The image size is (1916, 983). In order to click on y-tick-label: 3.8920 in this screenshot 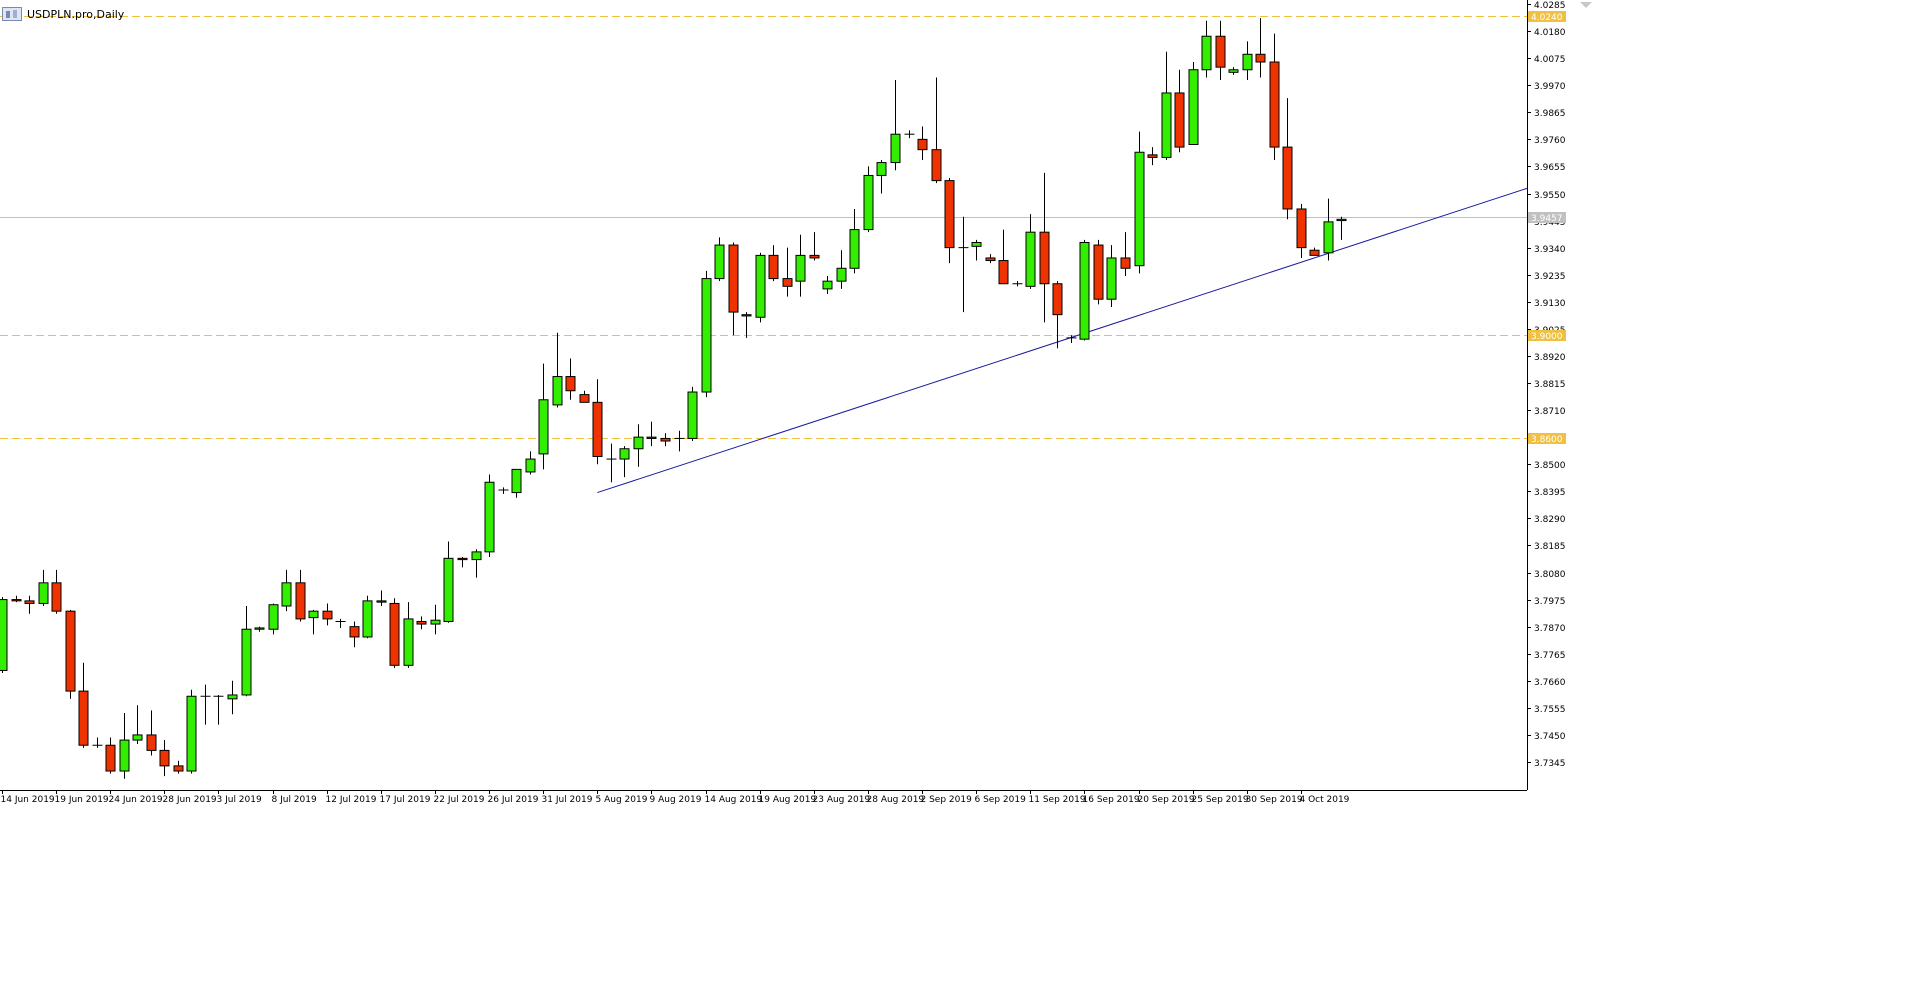, I will do `click(1550, 358)`.